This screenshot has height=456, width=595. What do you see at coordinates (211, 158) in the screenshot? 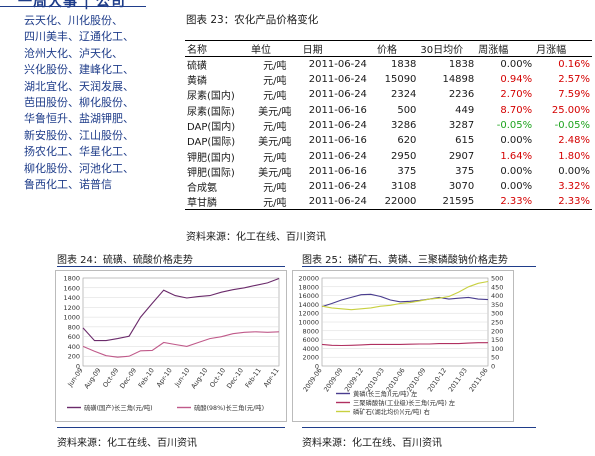
I see `cell-name: 钾肥(国内)` at bounding box center [211, 158].